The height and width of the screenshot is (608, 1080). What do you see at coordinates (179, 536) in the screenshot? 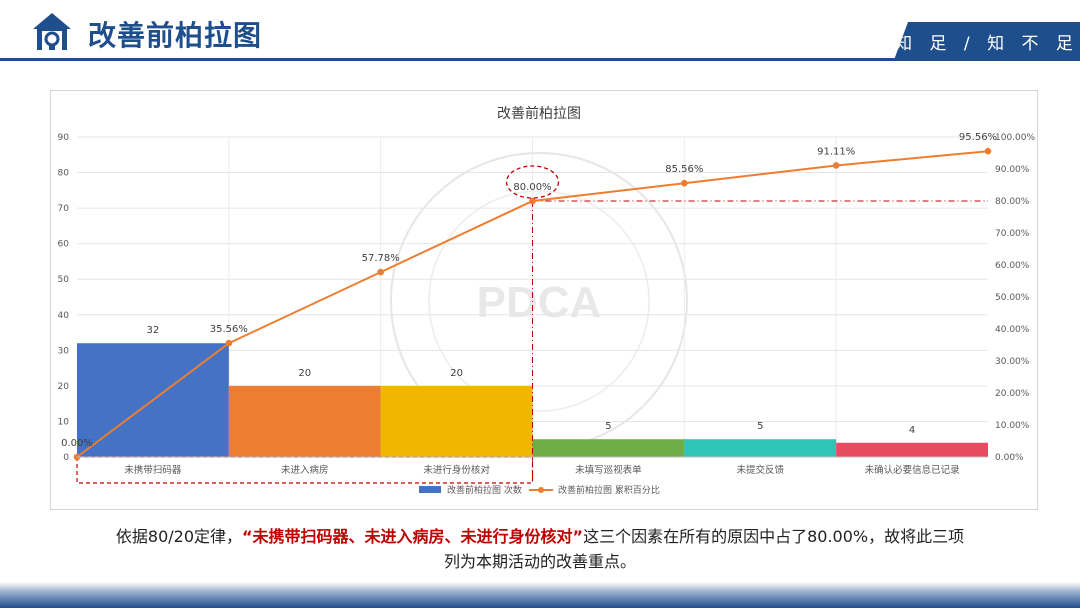
I see `caption-prefix: 依据80/20定律，` at bounding box center [179, 536].